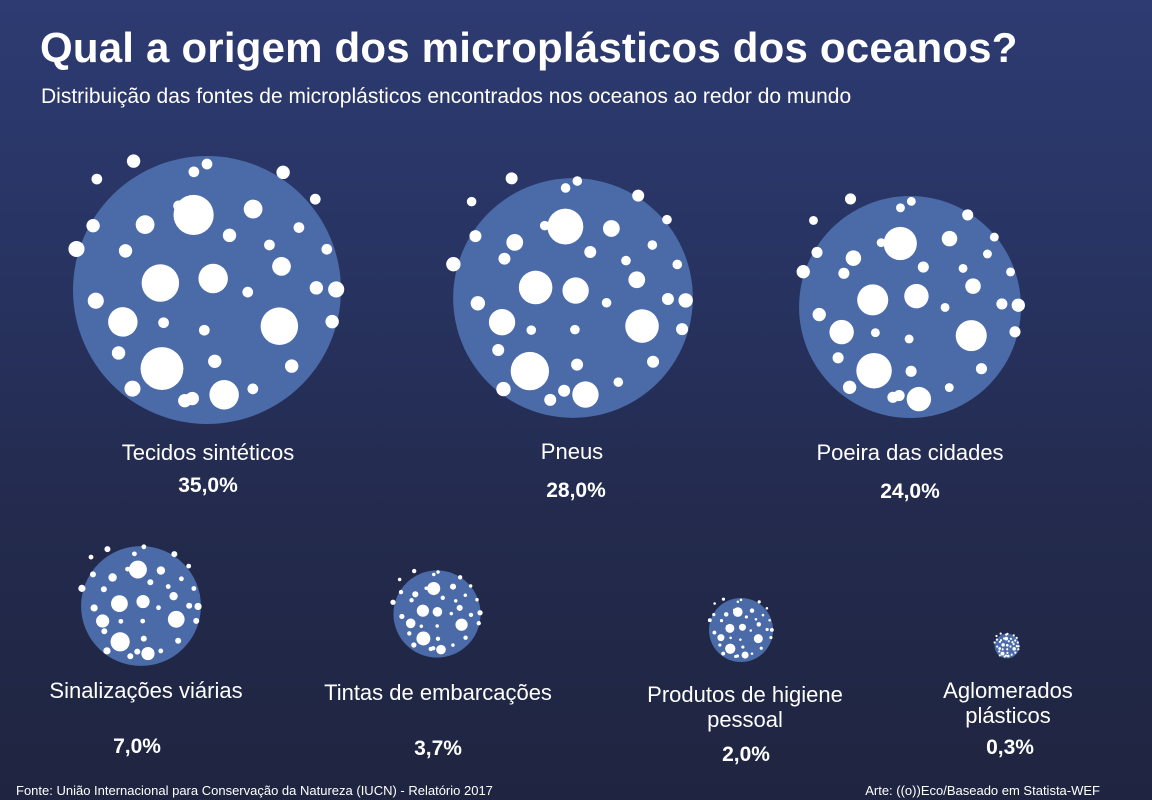 This screenshot has width=1152, height=800. I want to click on value-label-poeira: 24,0%, so click(910, 491).